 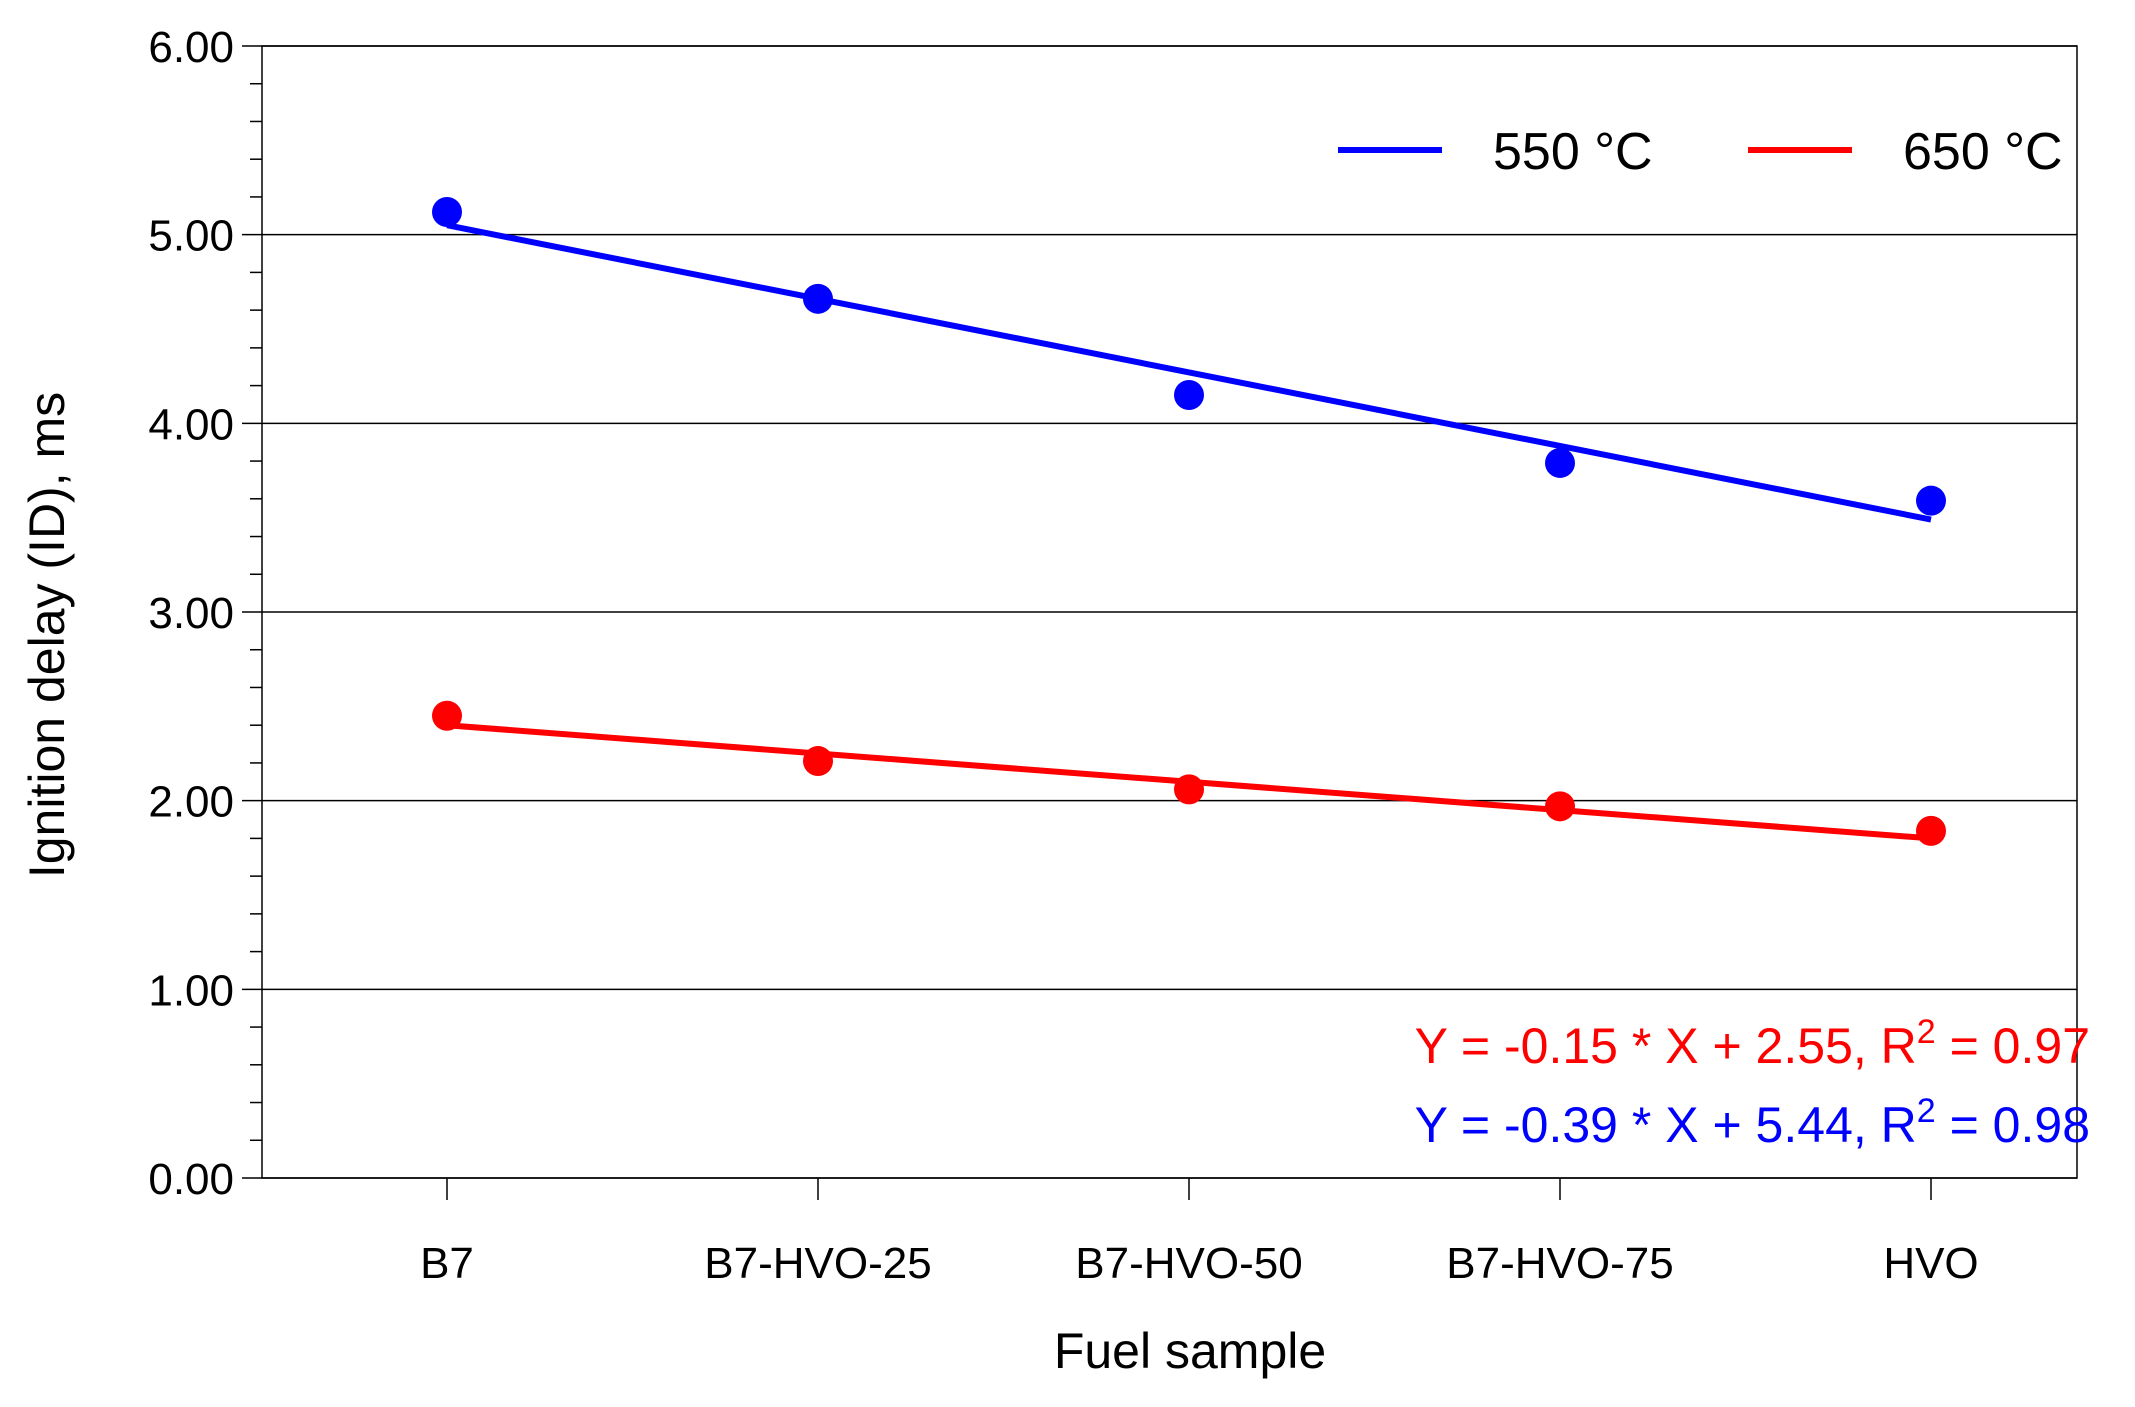 What do you see at coordinates (191, 1179) in the screenshot?
I see `y-tick-label: 0.00` at bounding box center [191, 1179].